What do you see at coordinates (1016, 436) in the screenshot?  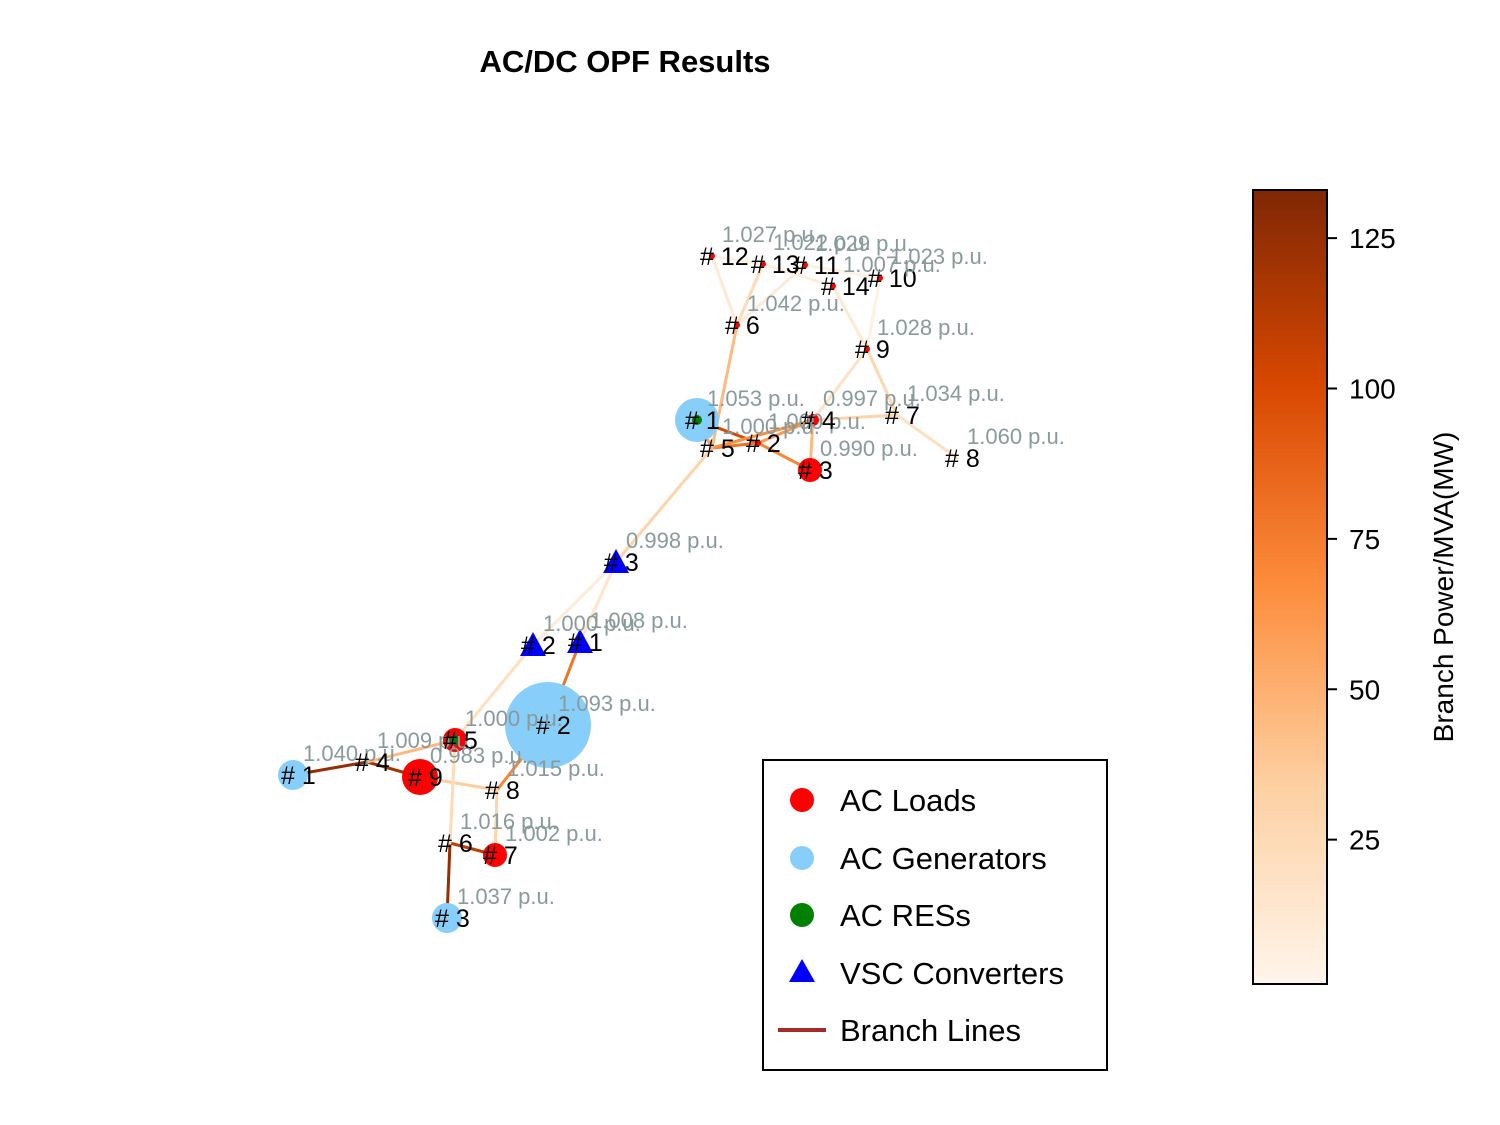 I see `bus-voltage-label: 1.060 p.u.` at bounding box center [1016, 436].